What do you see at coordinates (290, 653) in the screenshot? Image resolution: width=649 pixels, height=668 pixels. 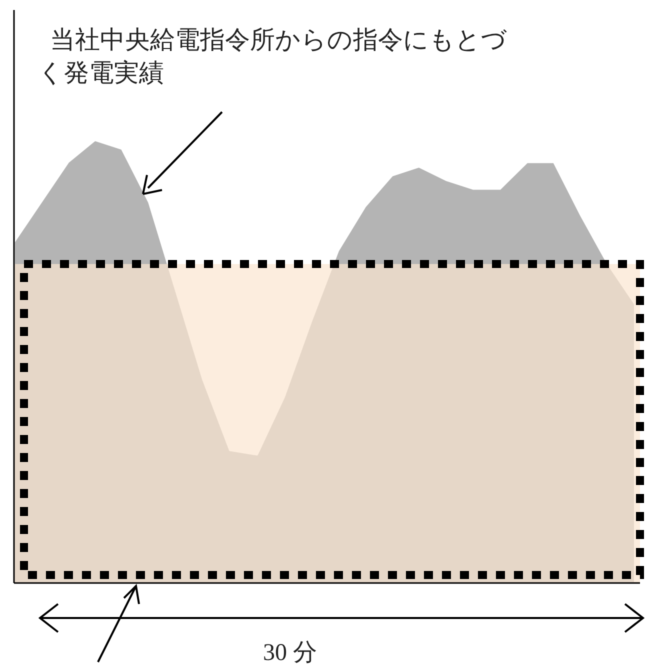 I see `text: 30 分` at bounding box center [290, 653].